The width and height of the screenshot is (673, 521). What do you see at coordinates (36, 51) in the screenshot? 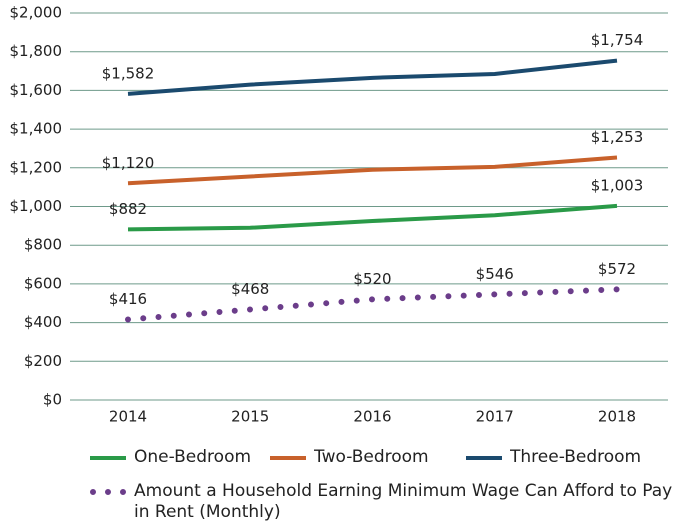
I see `y-tick-label: $1,800` at bounding box center [36, 51].